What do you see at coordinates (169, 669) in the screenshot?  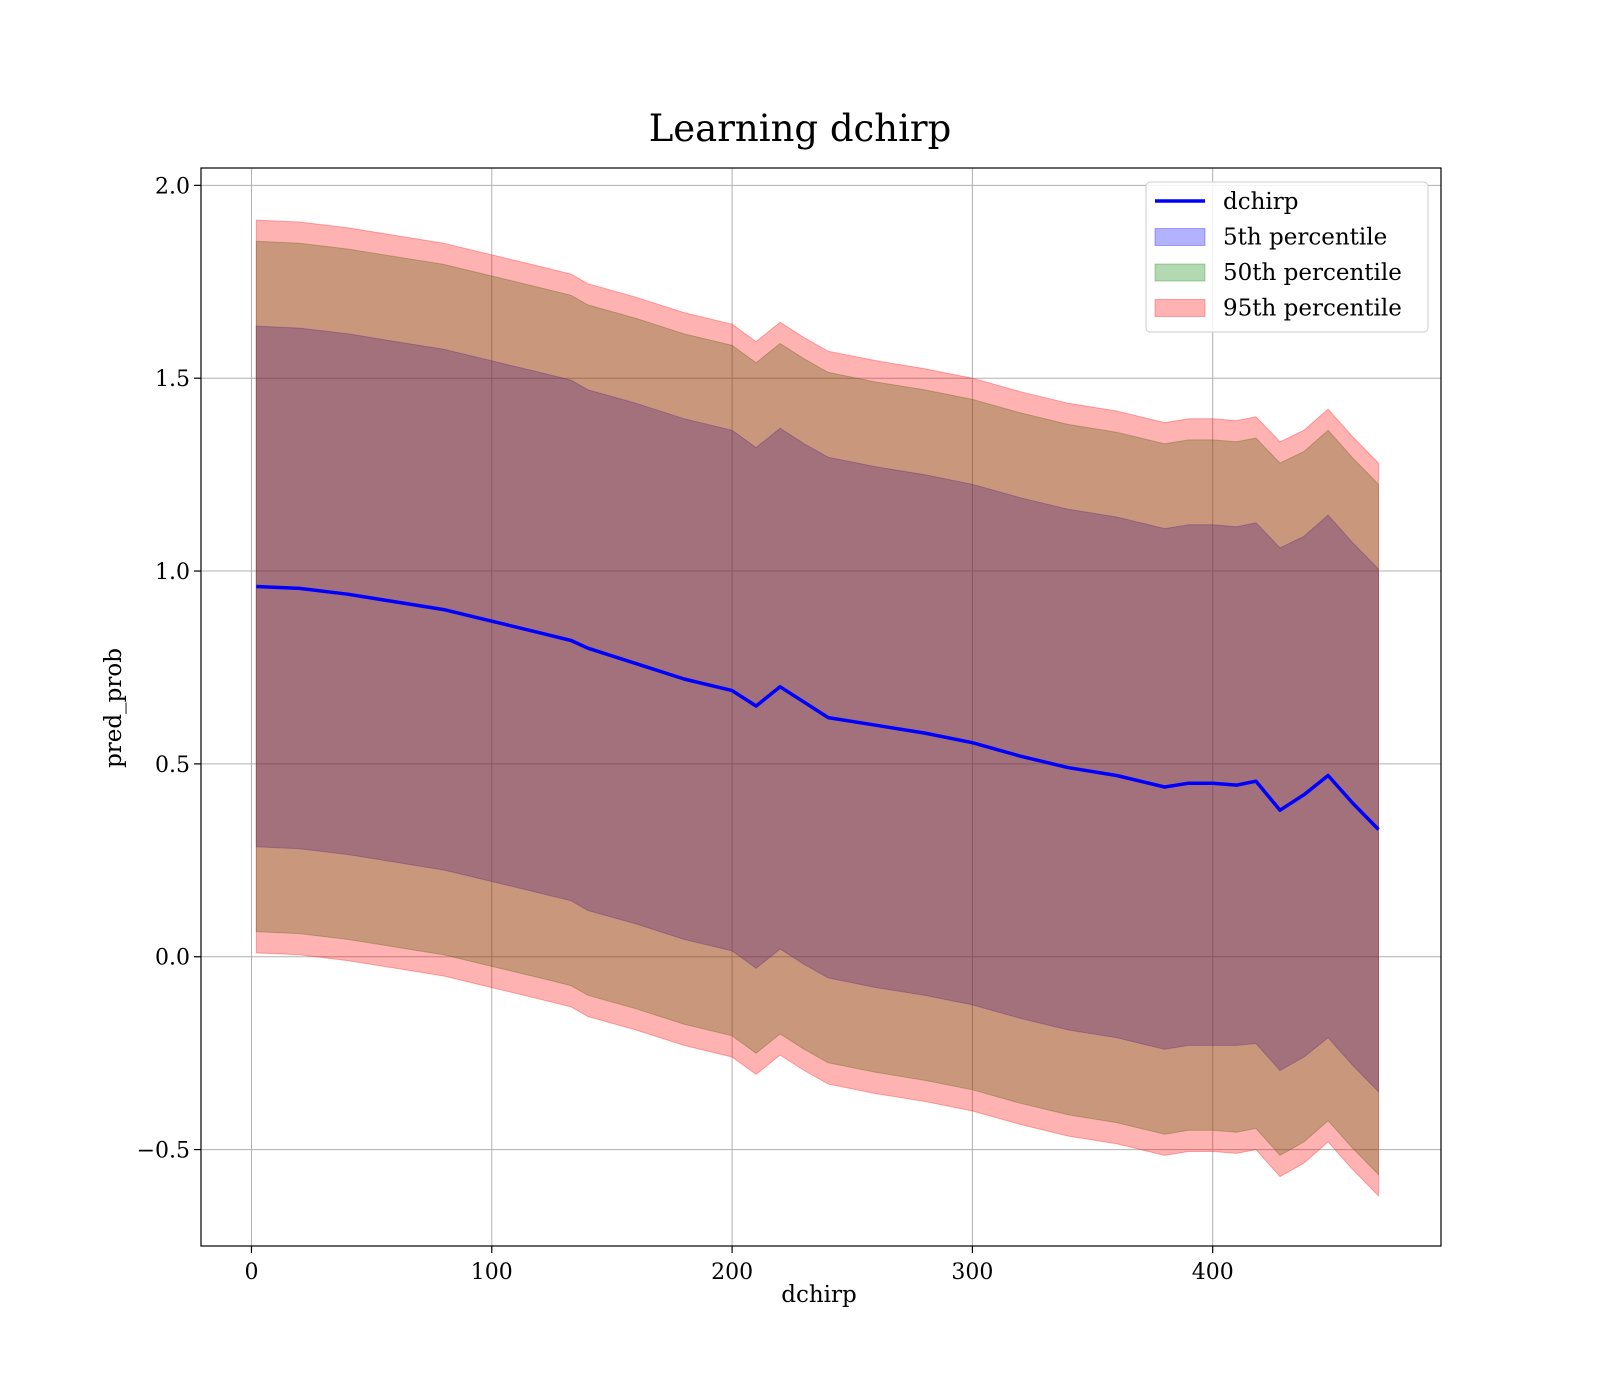 I see `y-axis-ticks: −0.5 0.0 0.5 1.0 1.5 2.0` at bounding box center [169, 669].